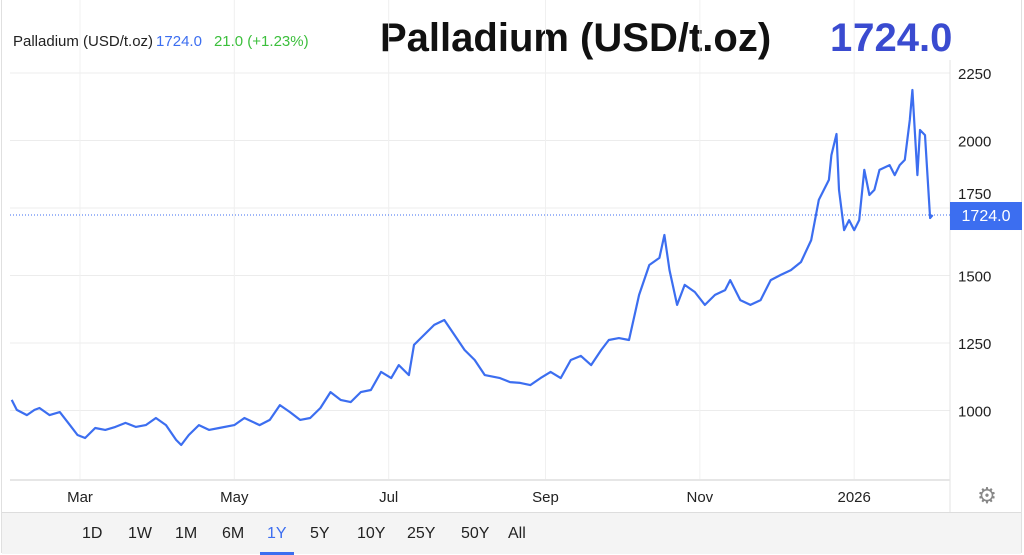 The width and height of the screenshot is (1024, 555). What do you see at coordinates (974, 276) in the screenshot?
I see `y-tick-label: 1500` at bounding box center [974, 276].